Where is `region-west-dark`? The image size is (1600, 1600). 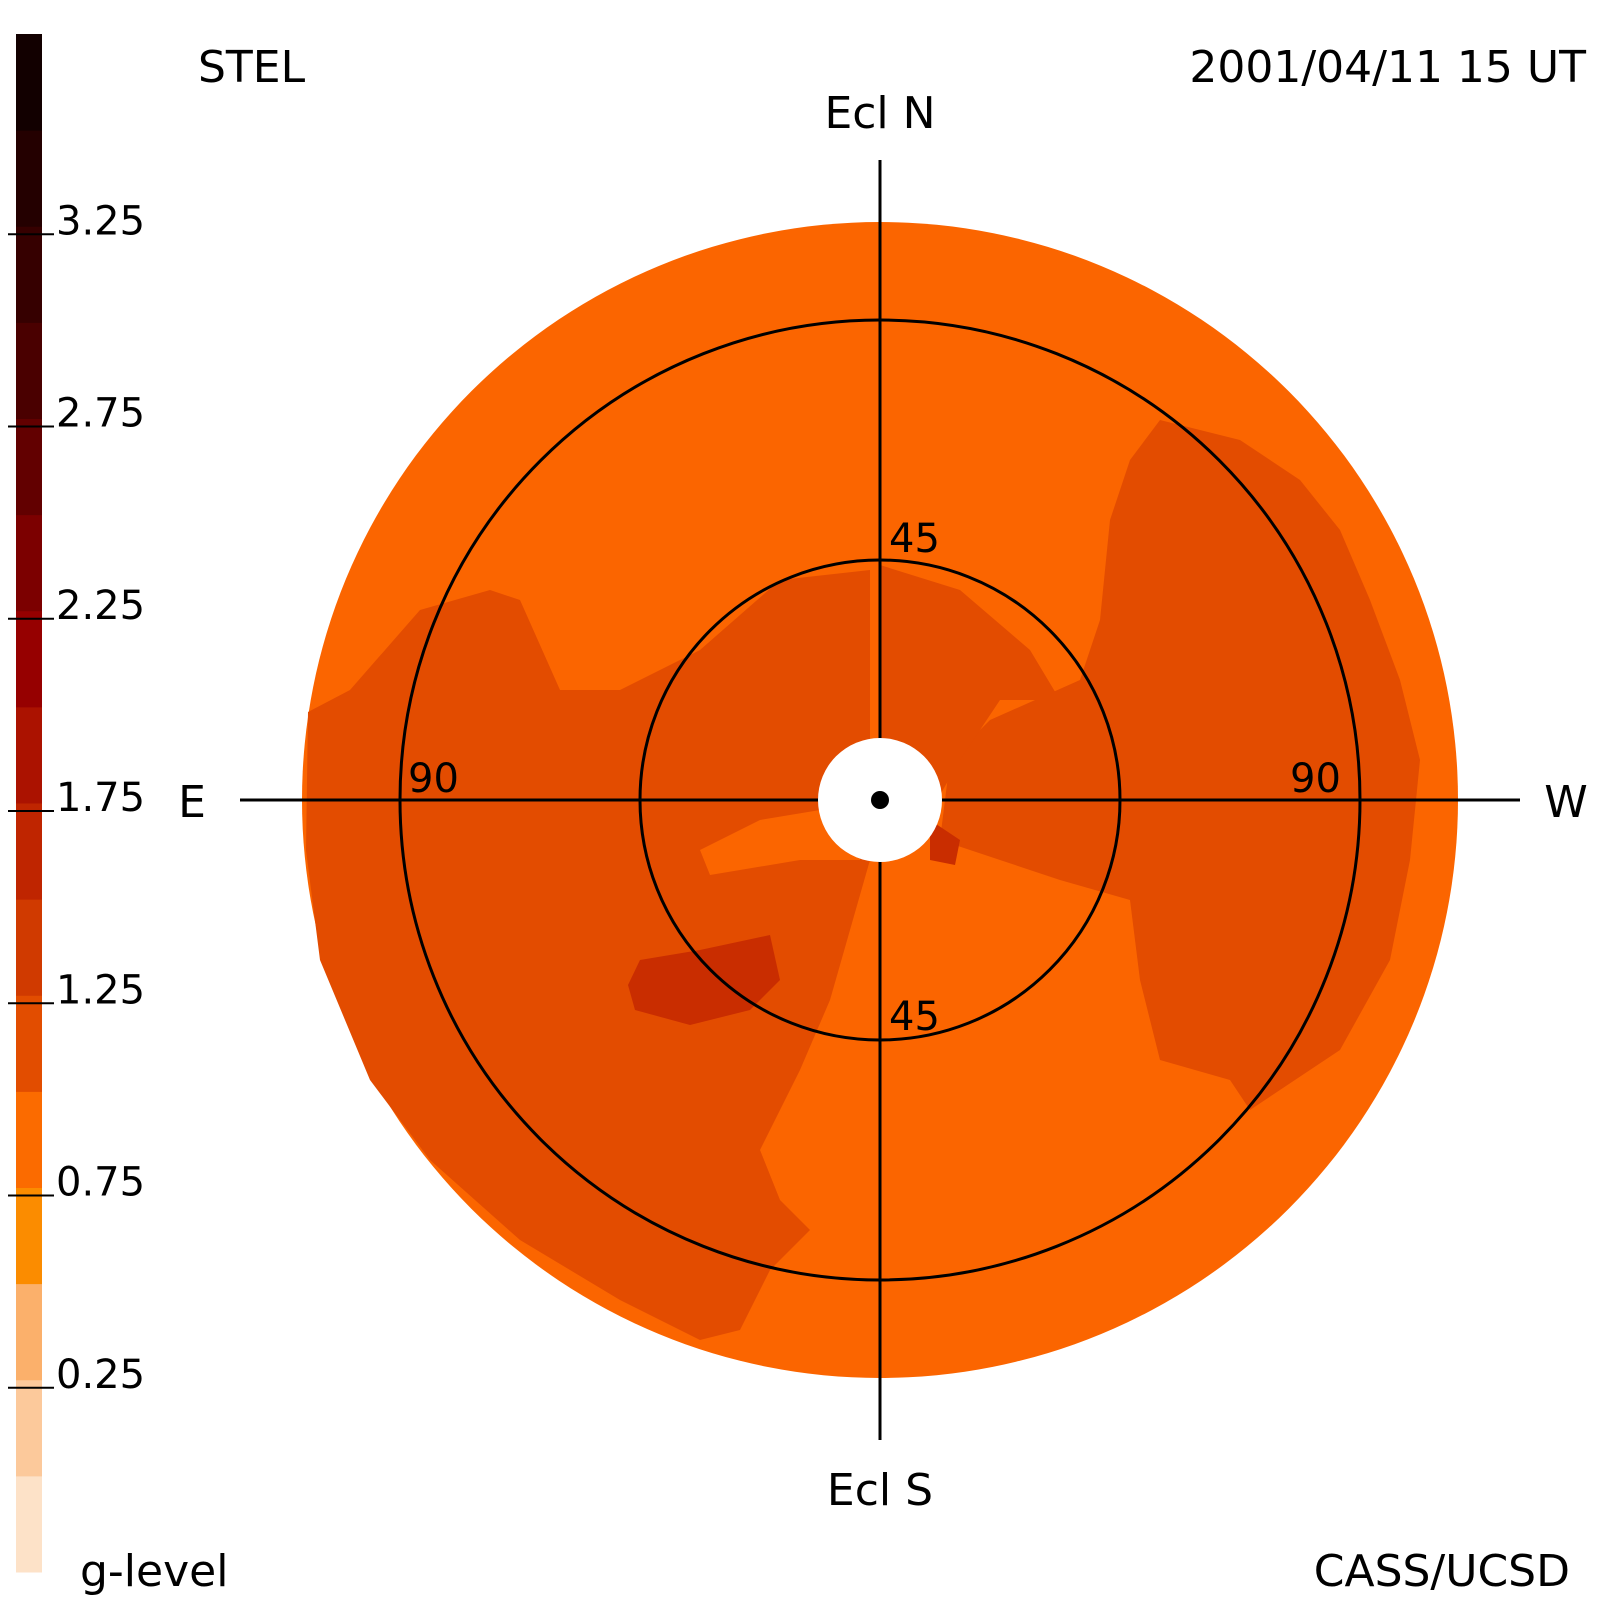 region-west-dark is located at coordinates (1180, 765).